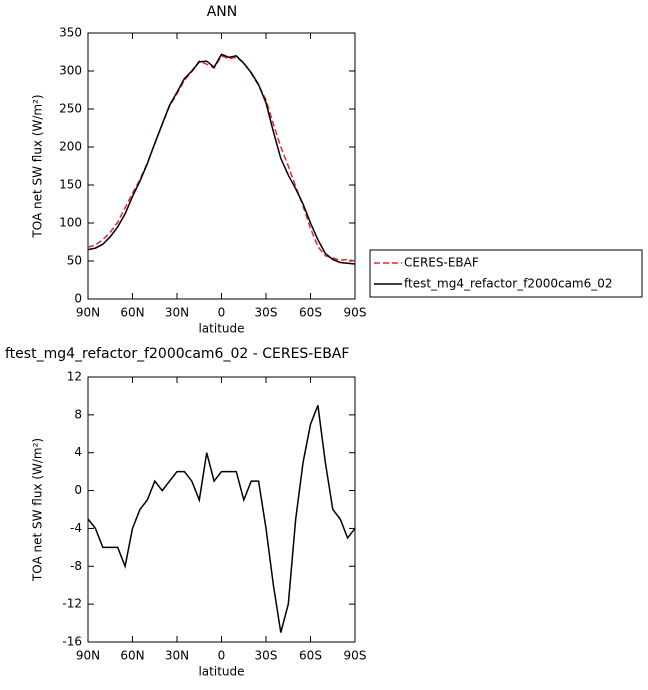  I want to click on y-tick-label: 100, so click(70, 223).